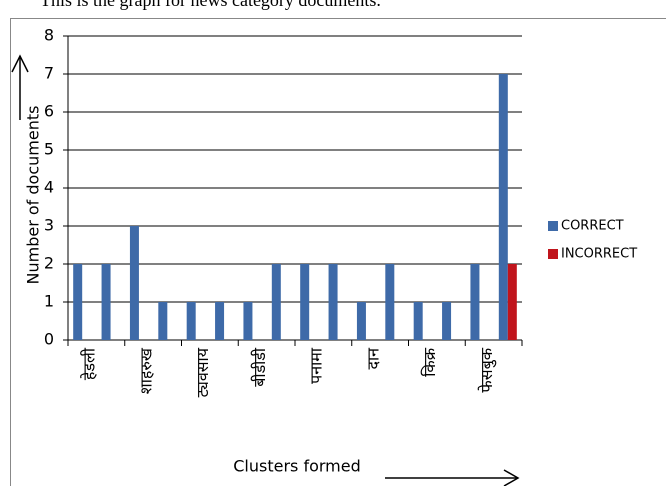 The height and width of the screenshot is (486, 666). Describe the element at coordinates (49, 339) in the screenshot. I see `y-tick-label: 0` at that location.